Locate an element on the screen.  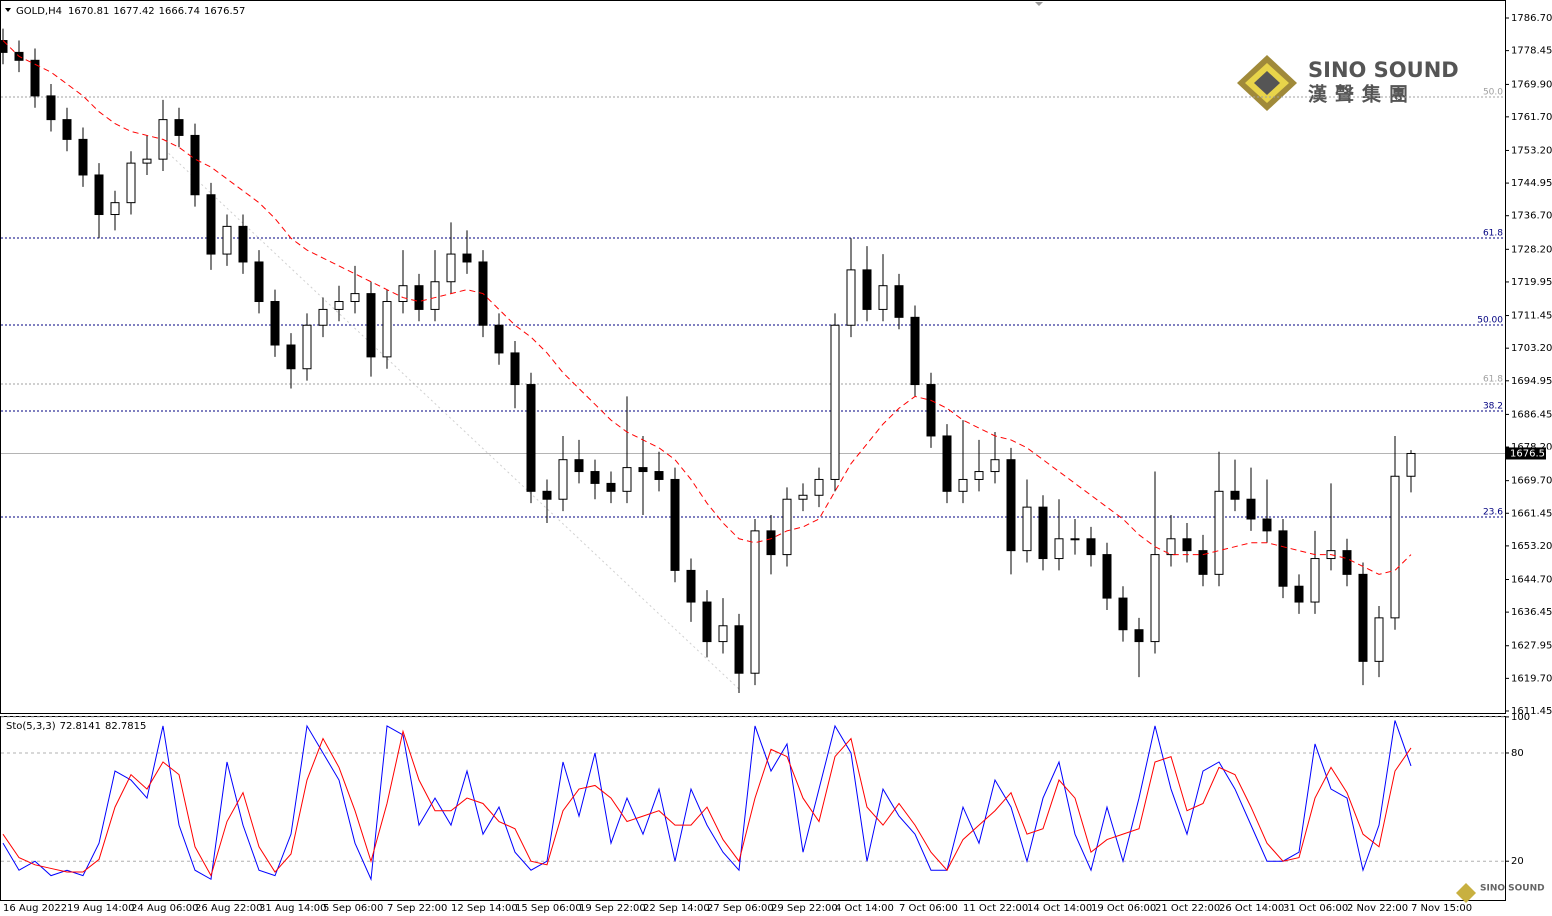
x-tick-label: 15 Sep 06:00 is located at coordinates (548, 908).